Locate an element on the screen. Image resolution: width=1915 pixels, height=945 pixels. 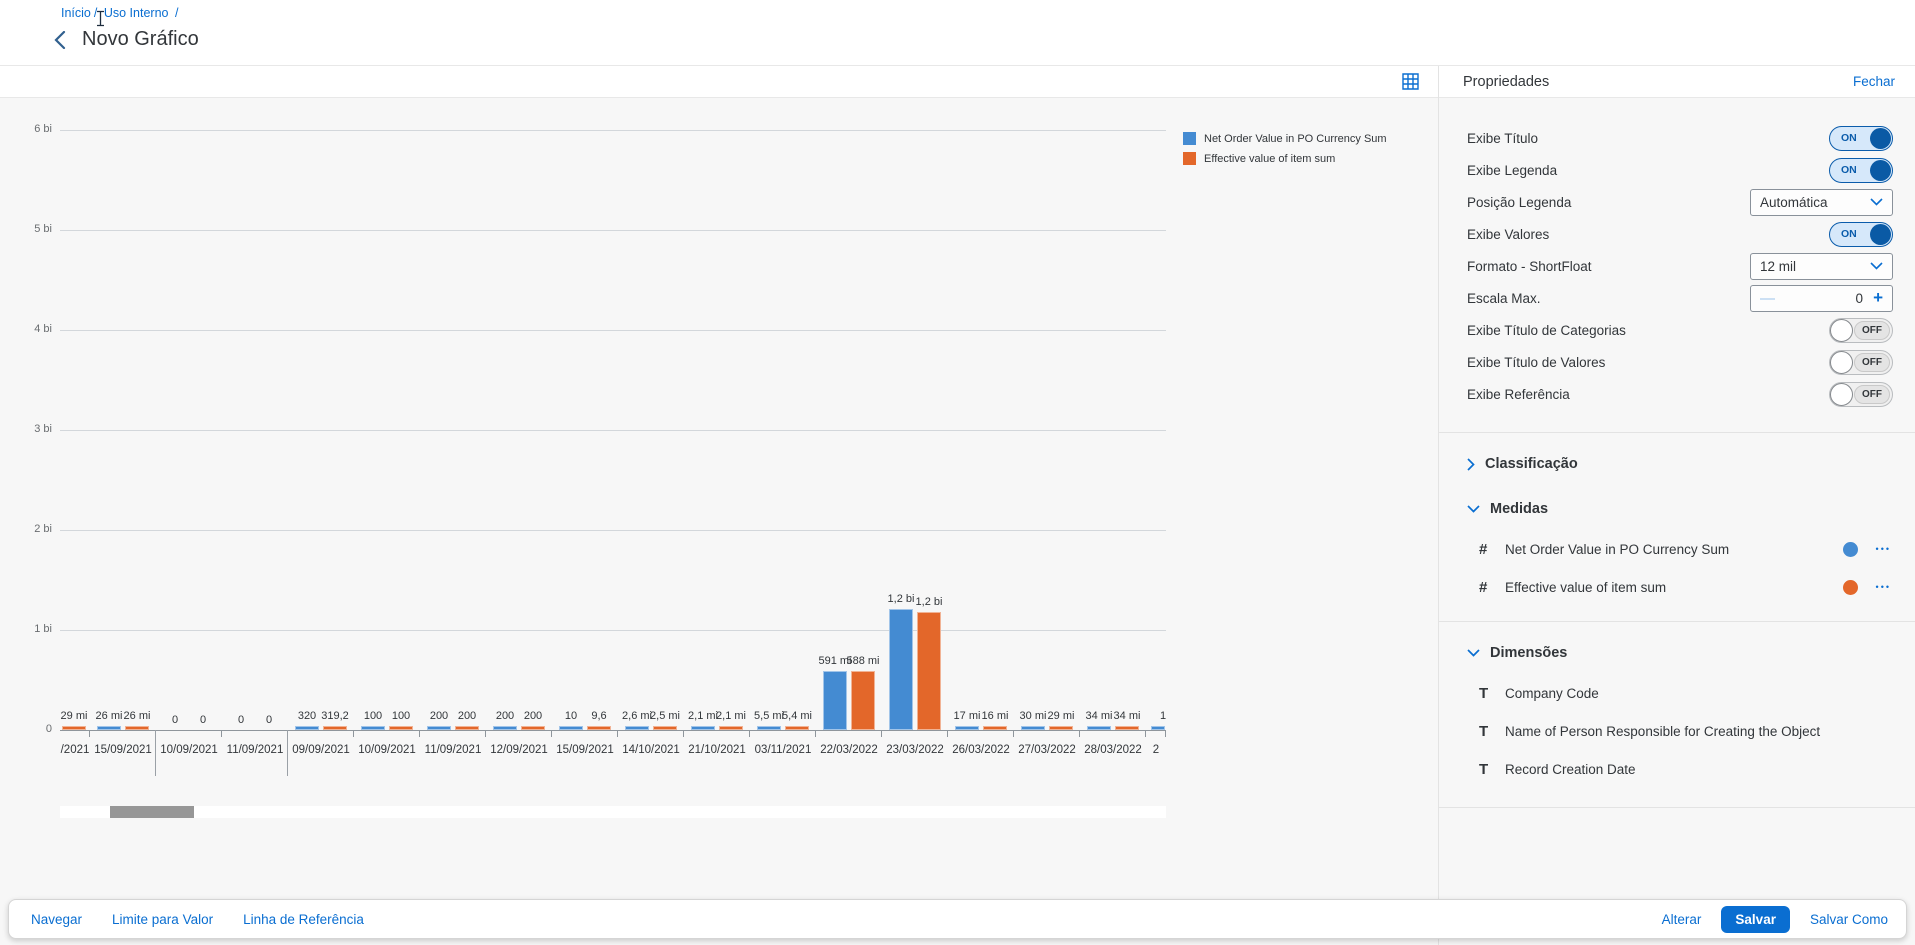
category-11-09-2021: 200 200 11/09/2021 is located at coordinates (453, 443).